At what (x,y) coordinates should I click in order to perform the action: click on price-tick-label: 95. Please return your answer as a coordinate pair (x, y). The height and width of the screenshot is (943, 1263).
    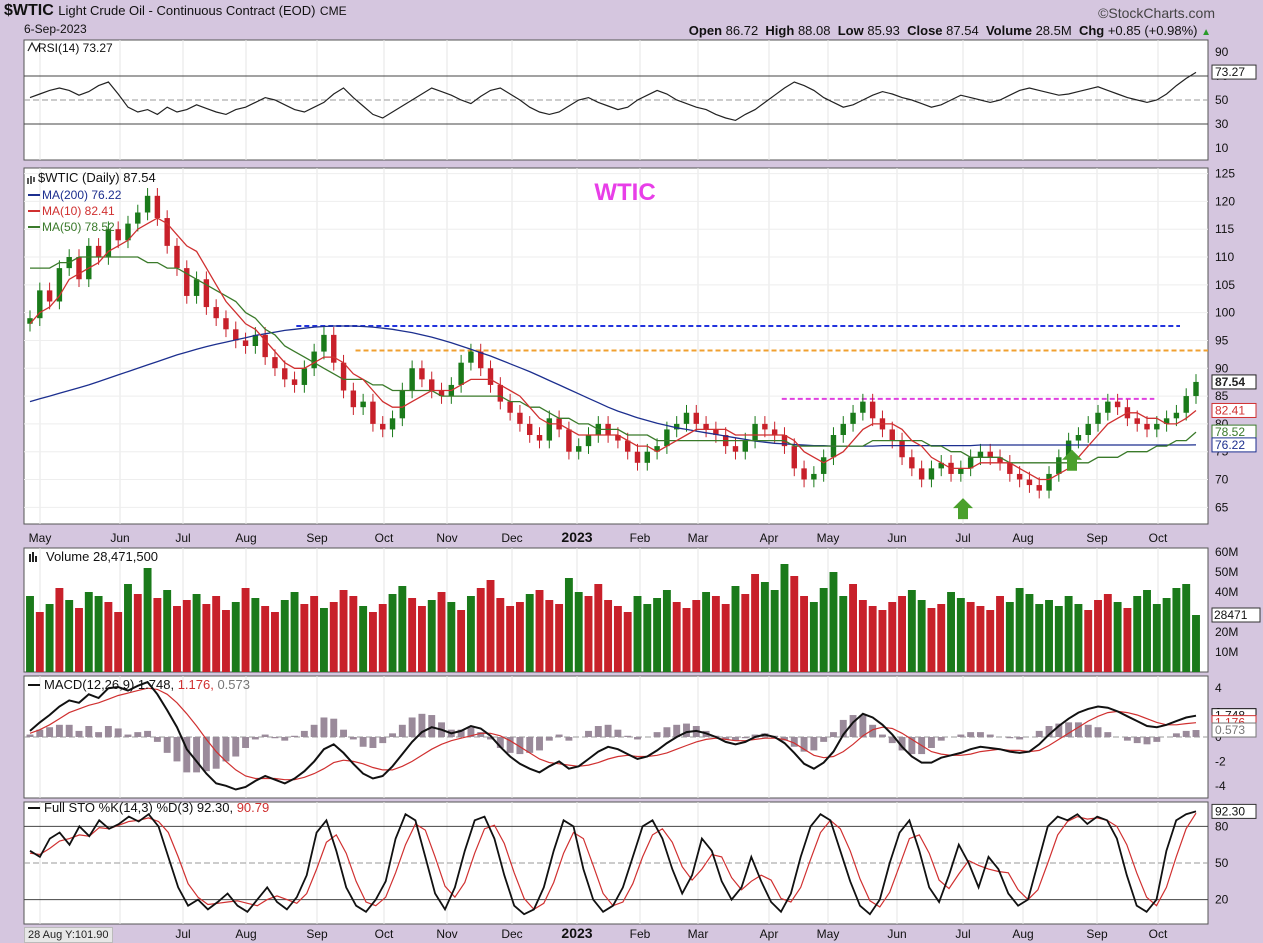
    Looking at the image, I should click on (1222, 340).